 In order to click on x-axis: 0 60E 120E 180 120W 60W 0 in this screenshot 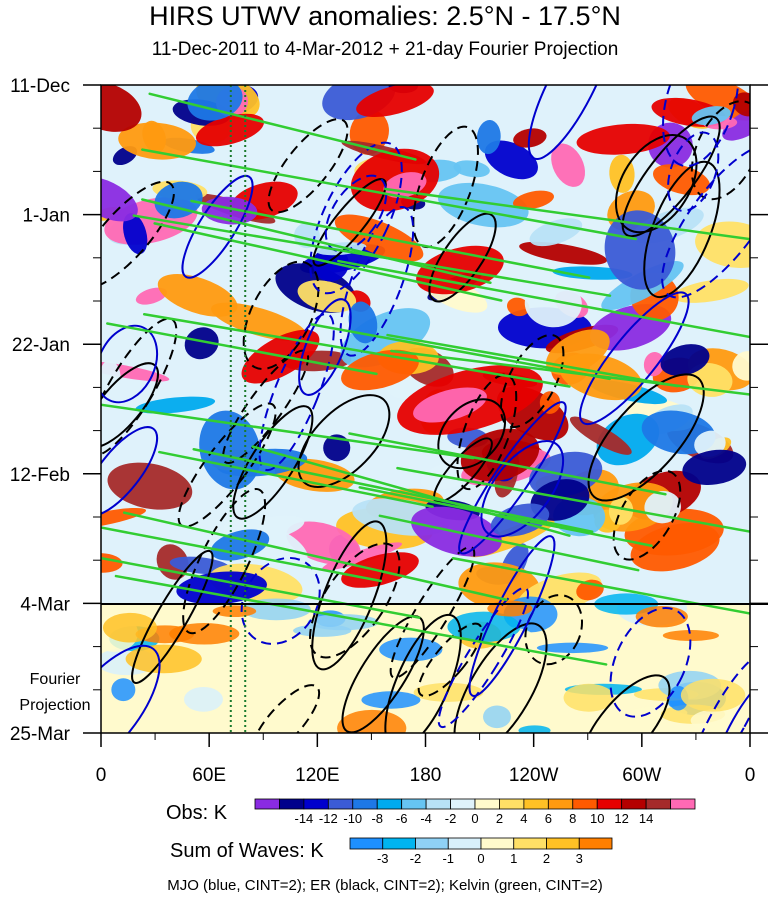, I will do `click(426, 759)`.